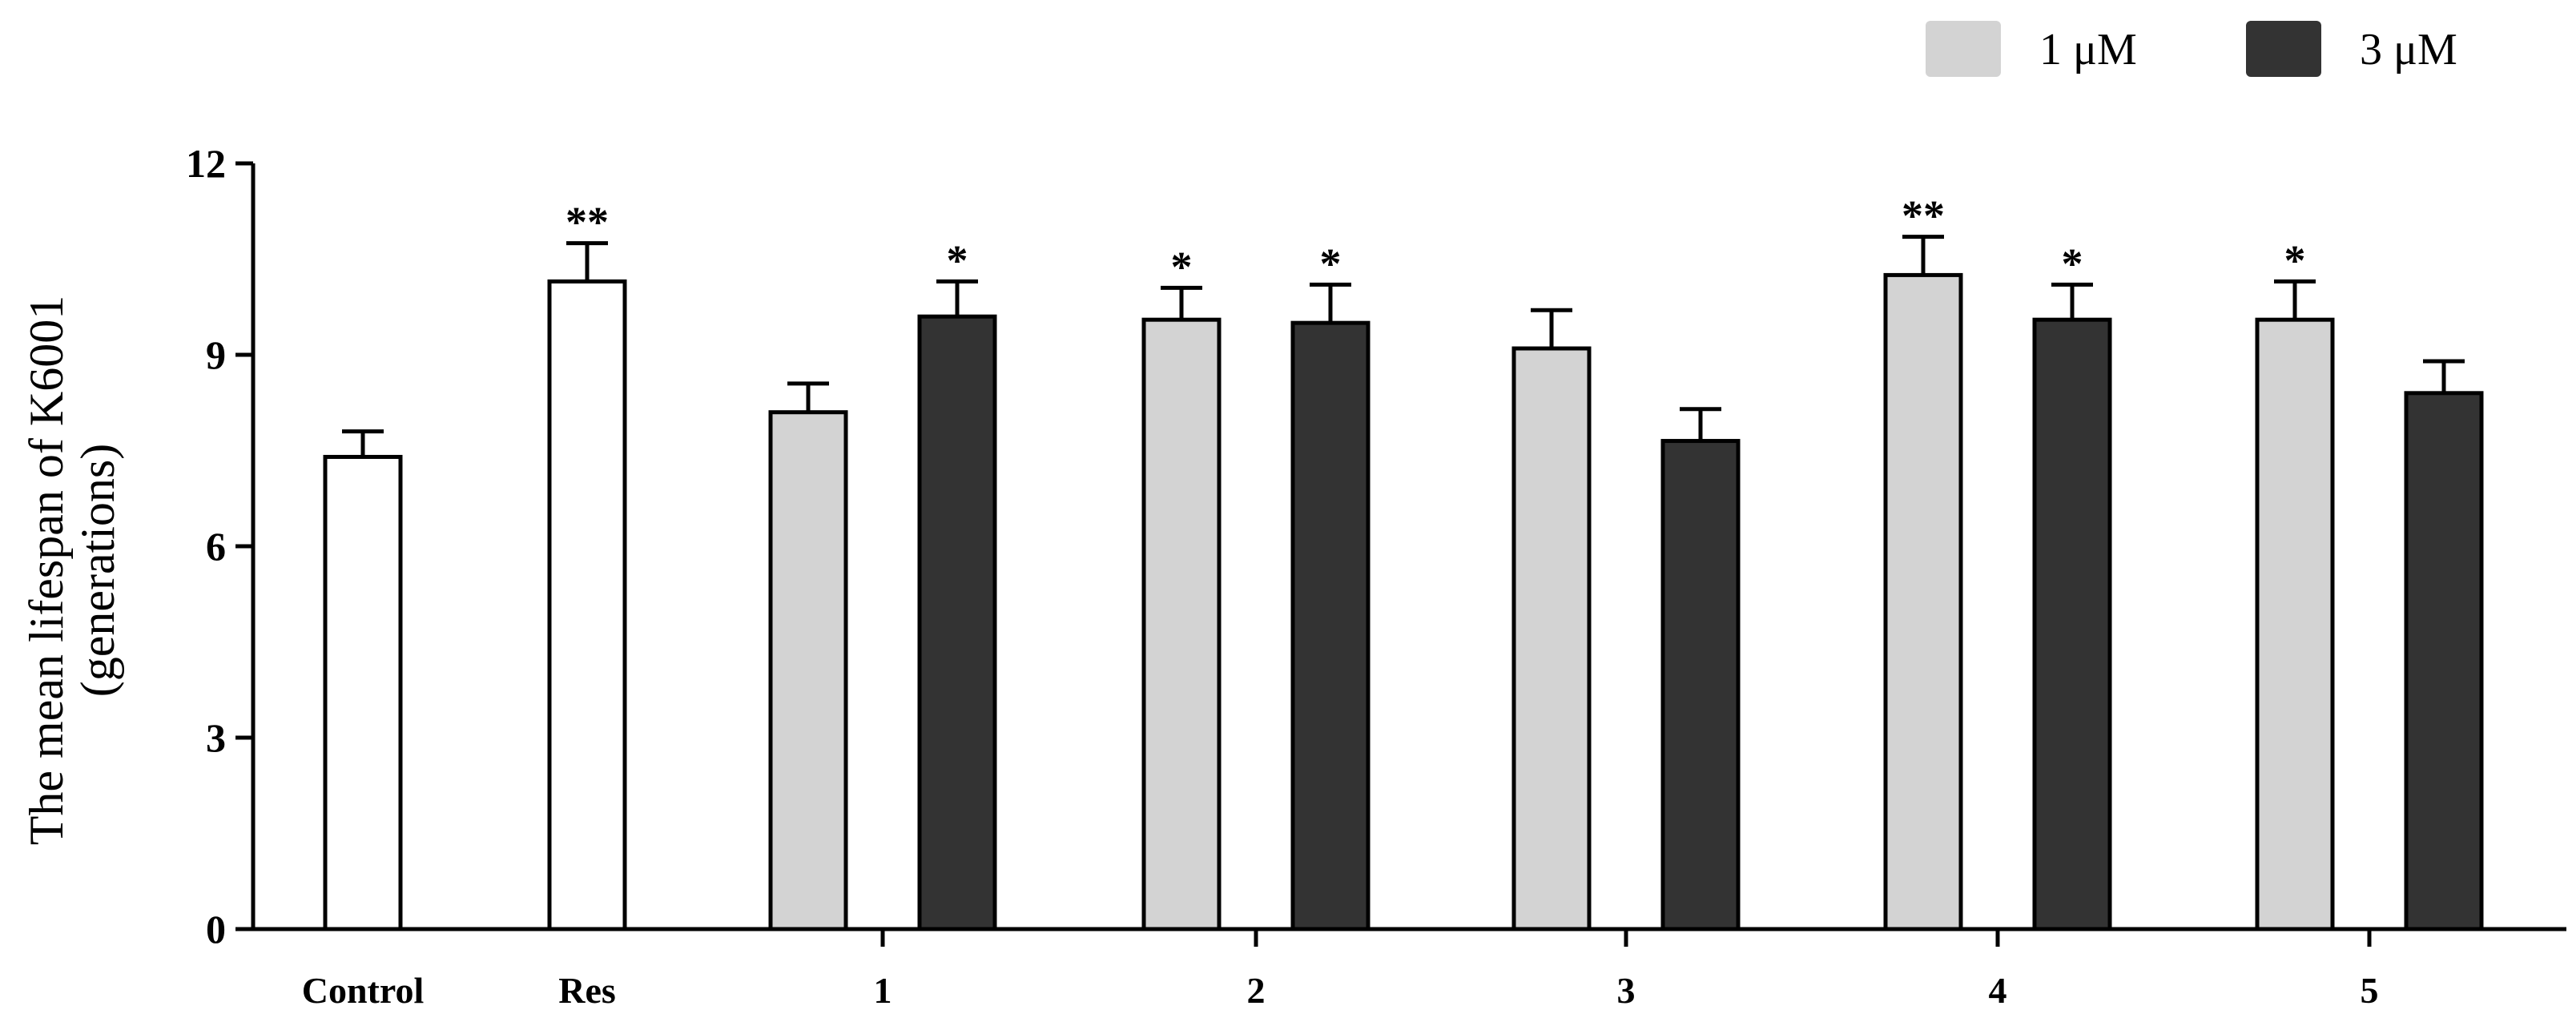  Describe the element at coordinates (1700, 685) in the screenshot. I see `bar-3-3um` at that location.